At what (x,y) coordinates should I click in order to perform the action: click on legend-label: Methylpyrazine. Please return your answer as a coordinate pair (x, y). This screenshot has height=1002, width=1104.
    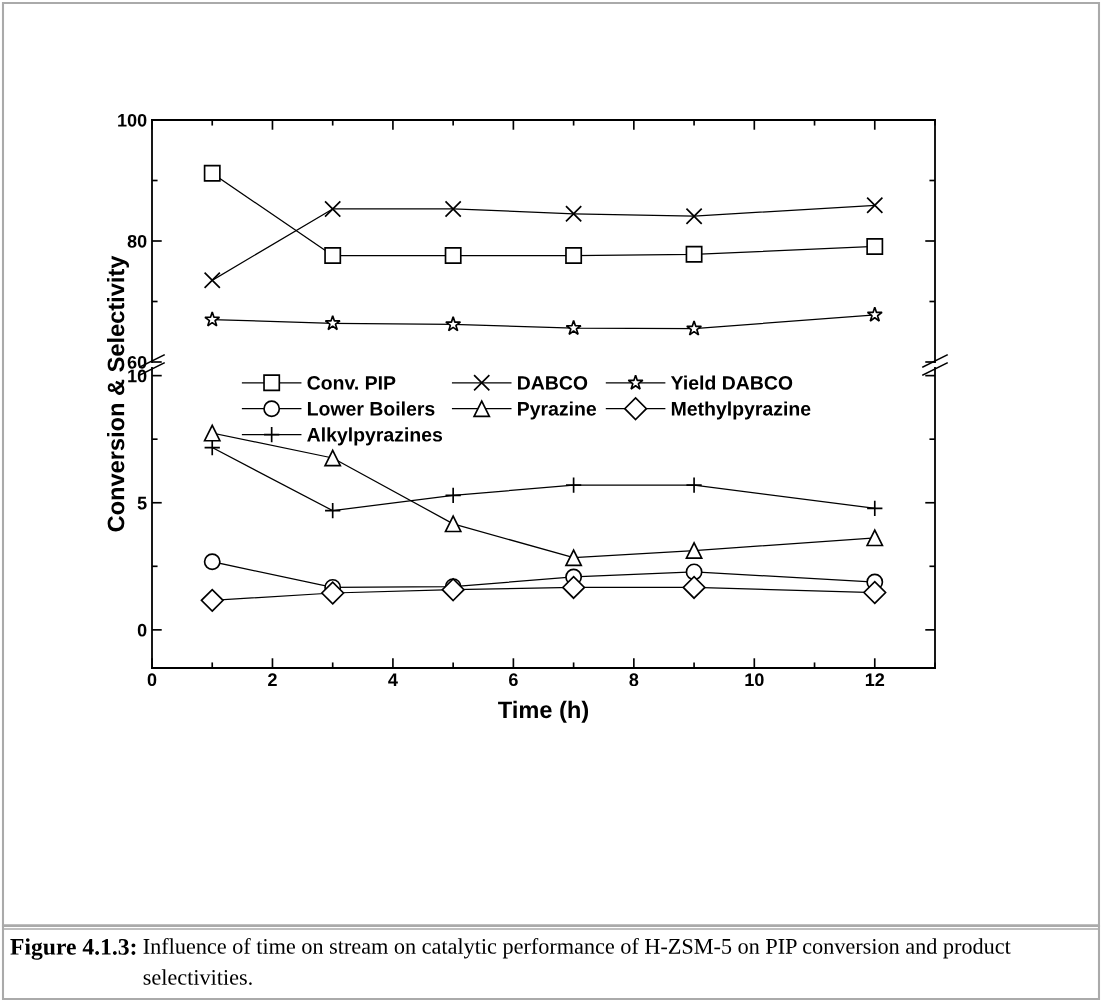
    Looking at the image, I should click on (741, 410).